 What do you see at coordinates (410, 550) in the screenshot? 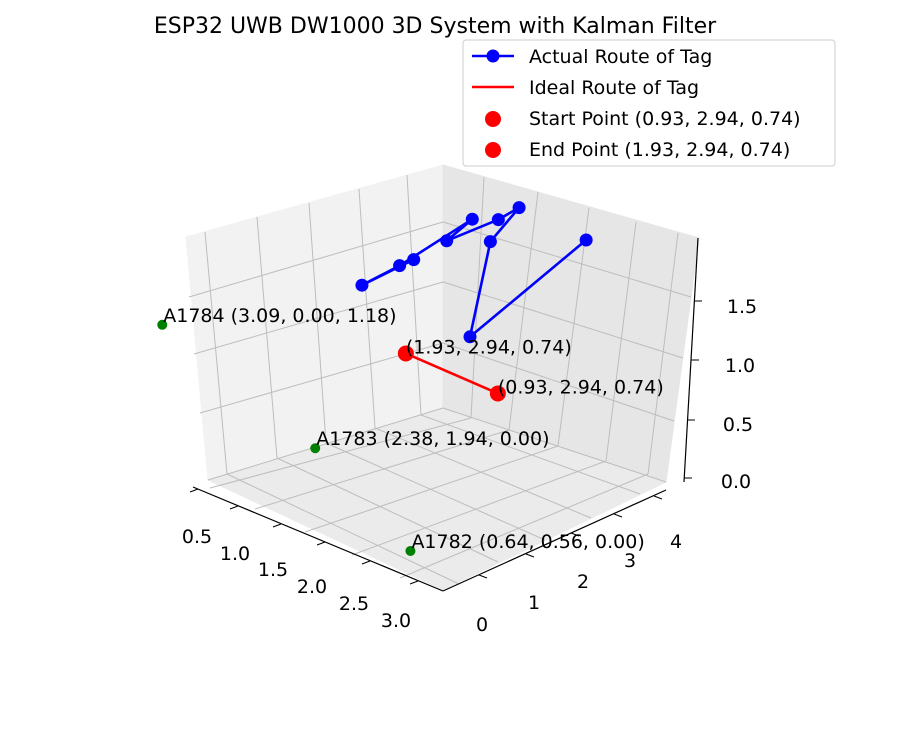
I see `anchor-point-a1782` at bounding box center [410, 550].